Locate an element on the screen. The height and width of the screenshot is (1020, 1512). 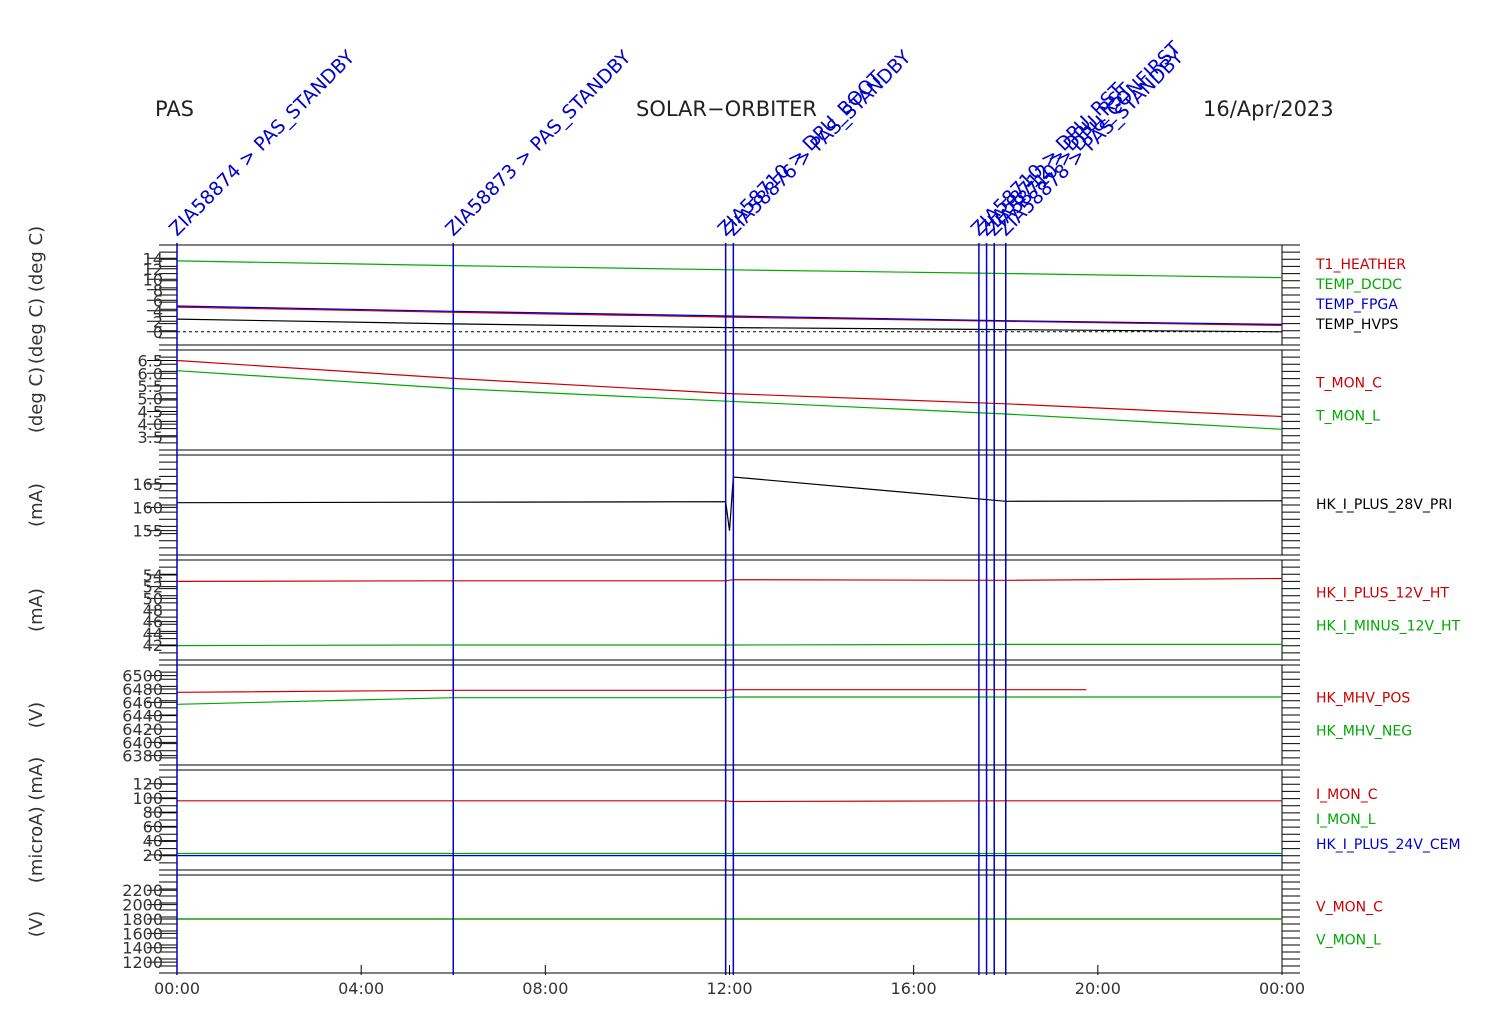
y-tick-label: 2200 is located at coordinates (142, 890).